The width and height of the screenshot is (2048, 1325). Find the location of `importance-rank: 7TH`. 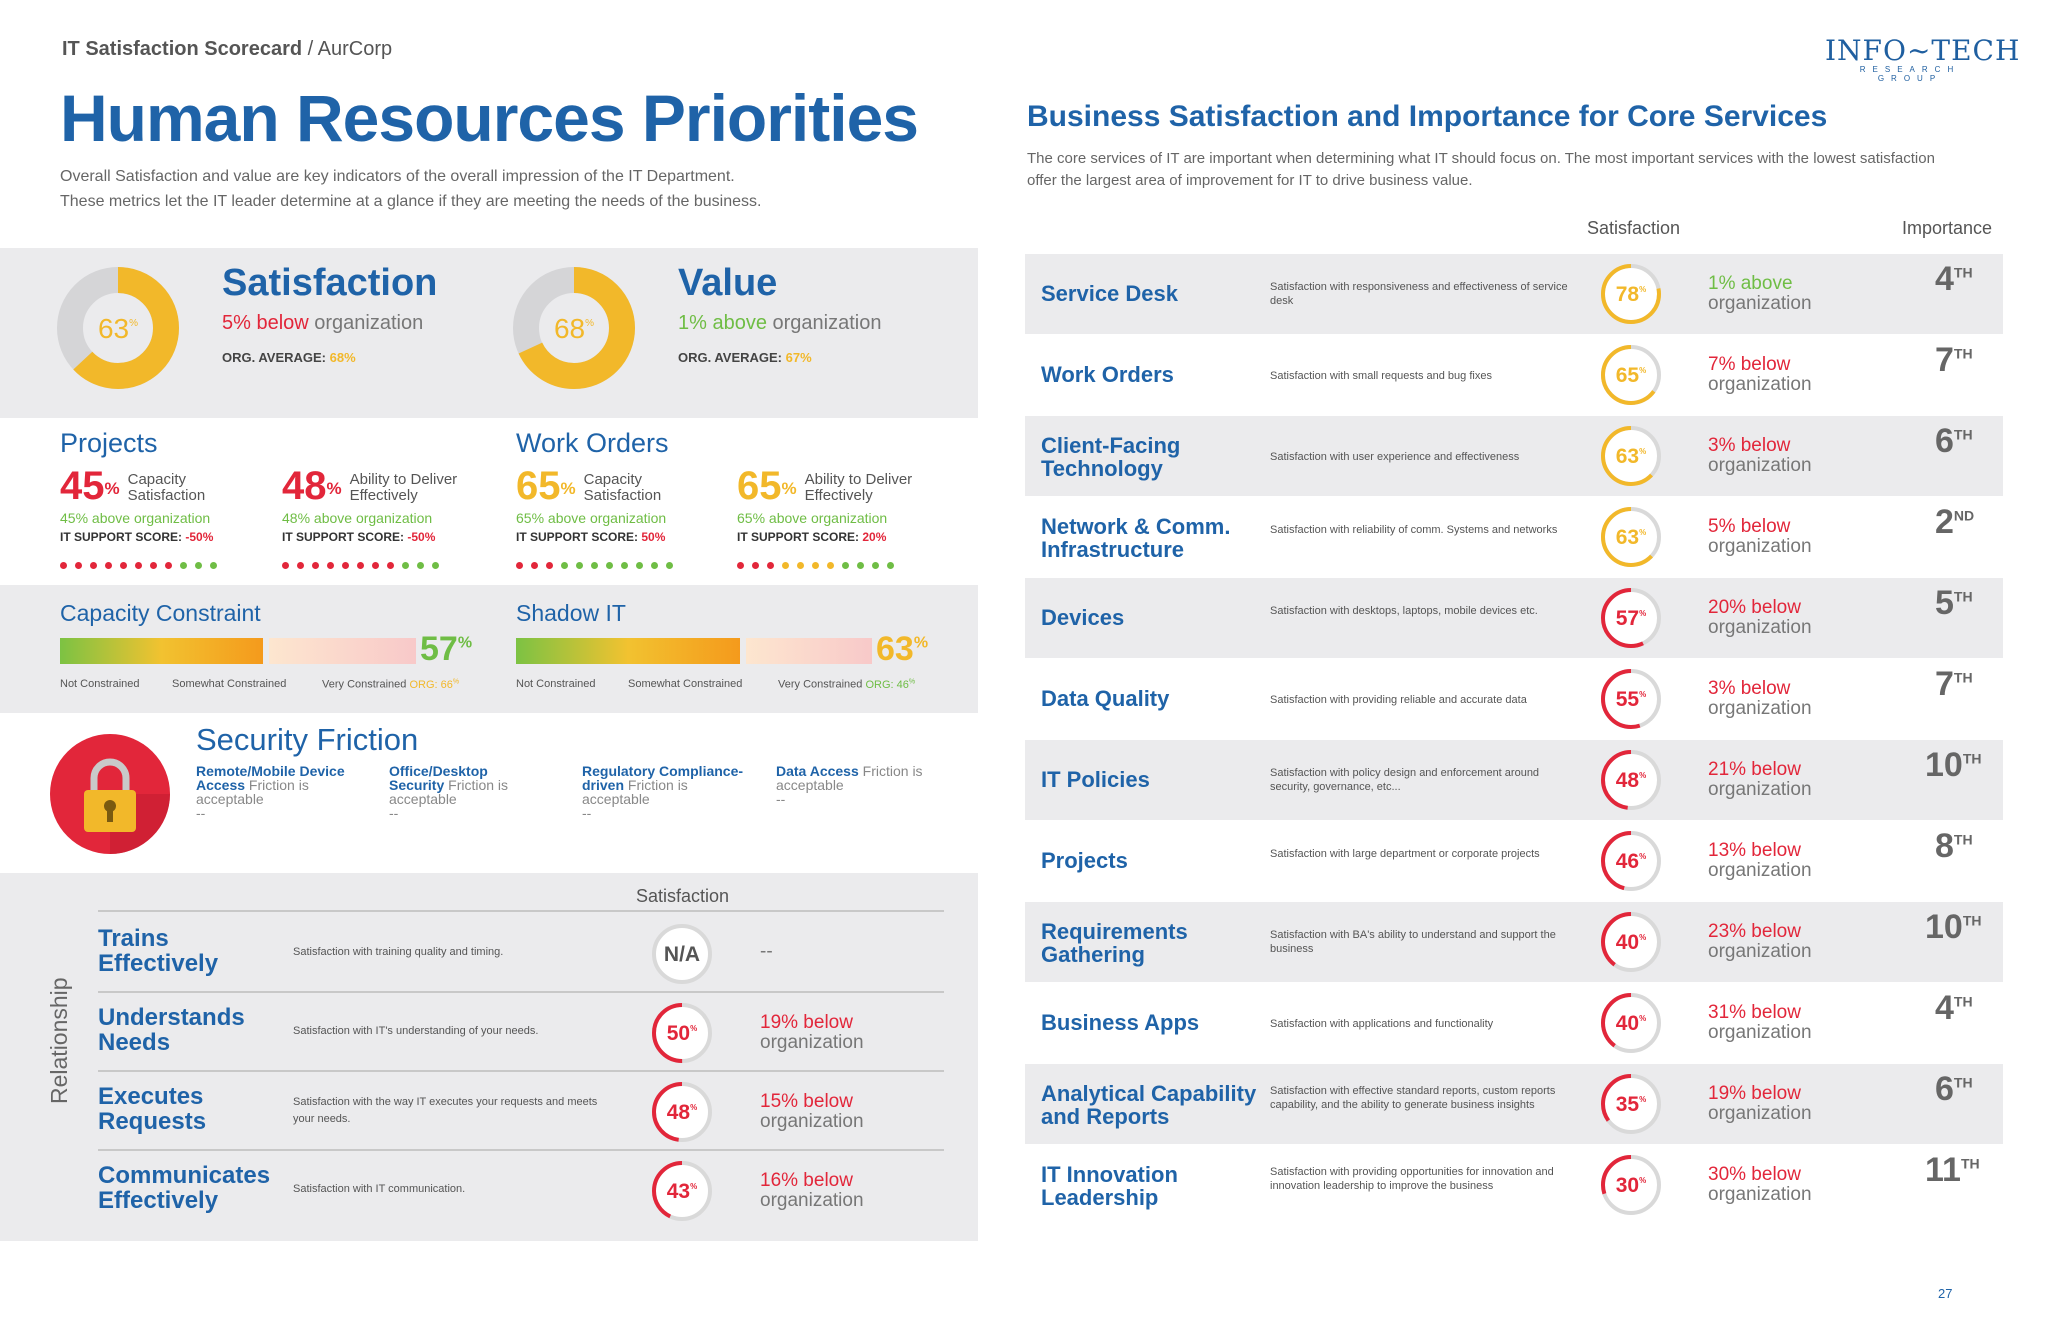

importance-rank: 7TH is located at coordinates (1954, 360).